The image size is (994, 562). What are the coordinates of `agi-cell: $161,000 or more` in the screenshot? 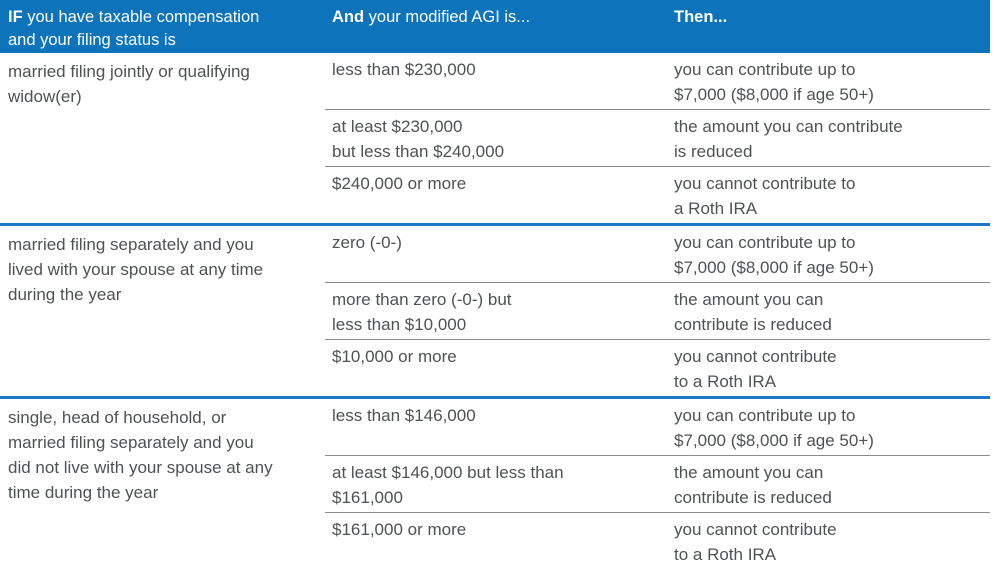 It's located at (399, 529).